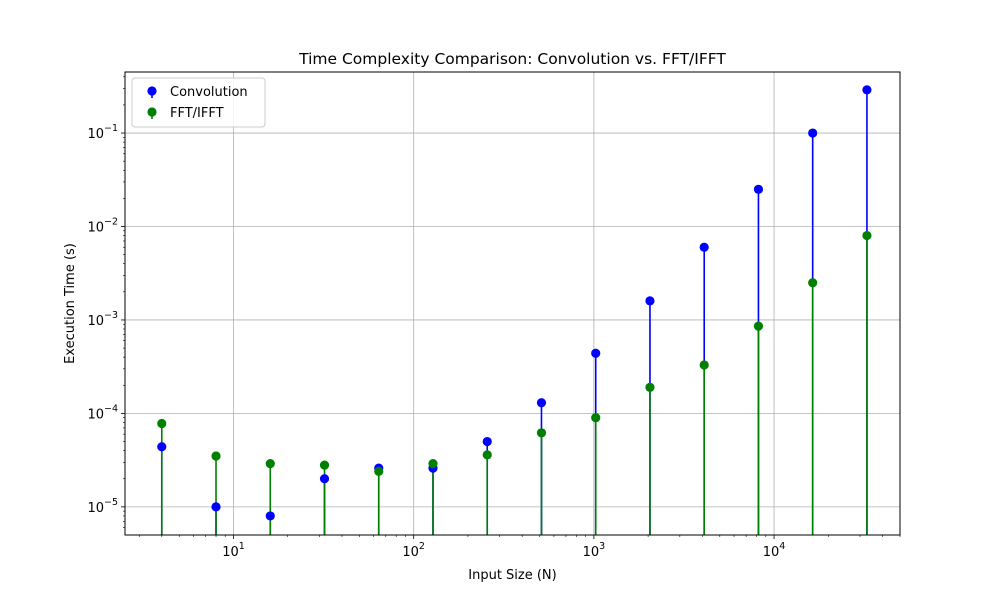 The height and width of the screenshot is (600, 1000). What do you see at coordinates (209, 92) in the screenshot?
I see `legend-label-0: Convolution` at bounding box center [209, 92].